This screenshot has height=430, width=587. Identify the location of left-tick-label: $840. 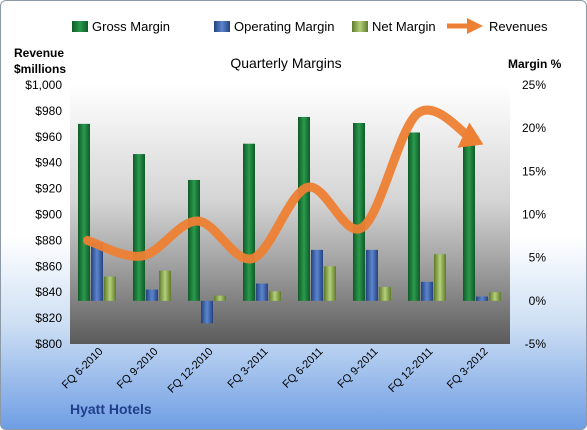
(48, 292).